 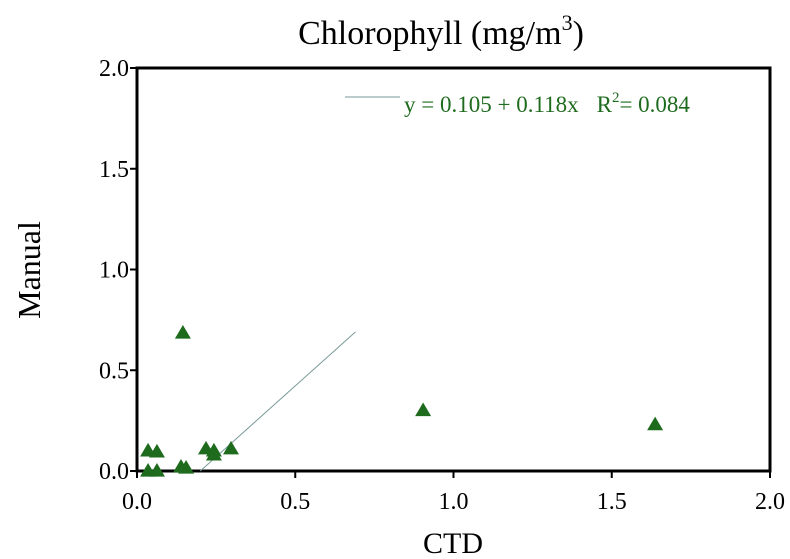 What do you see at coordinates (654, 104) in the screenshot?
I see `r2-value: = 0.084` at bounding box center [654, 104].